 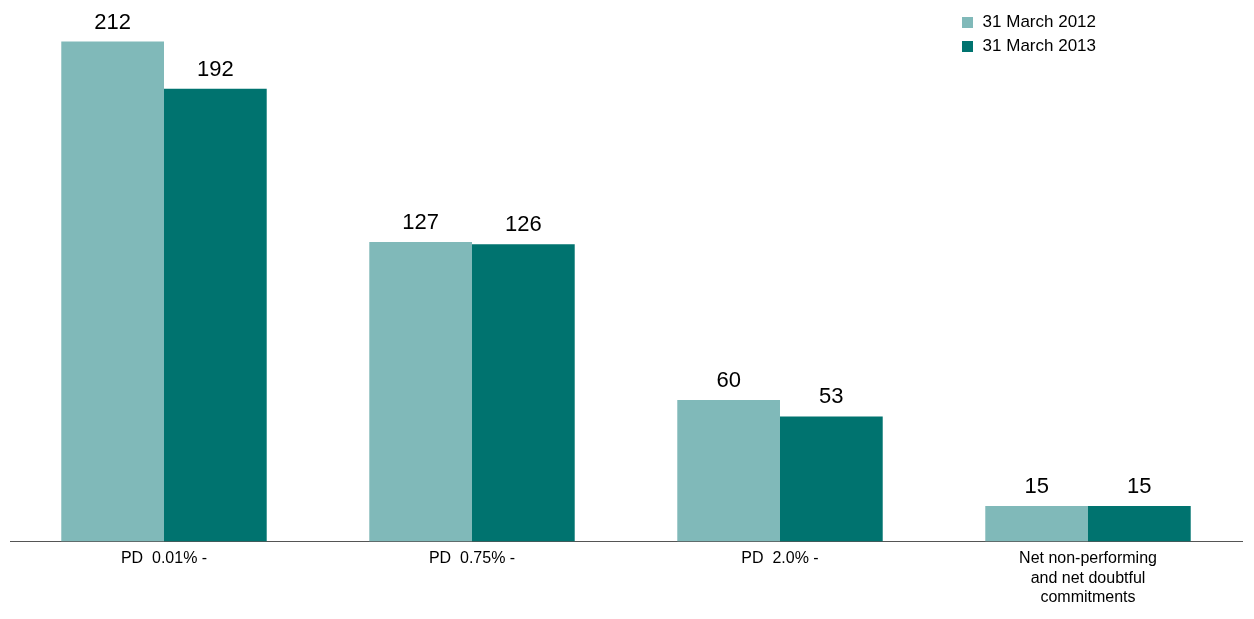 What do you see at coordinates (1039, 46) in the screenshot?
I see `legend-label: 31 March 2013` at bounding box center [1039, 46].